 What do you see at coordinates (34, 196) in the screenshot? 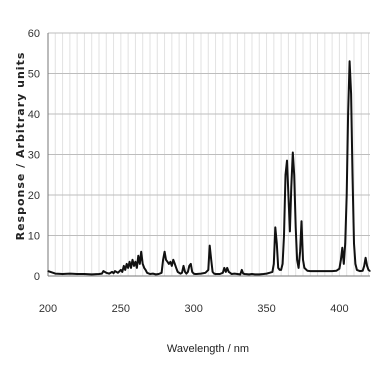
I see `y-tick-label: 20` at bounding box center [34, 196].